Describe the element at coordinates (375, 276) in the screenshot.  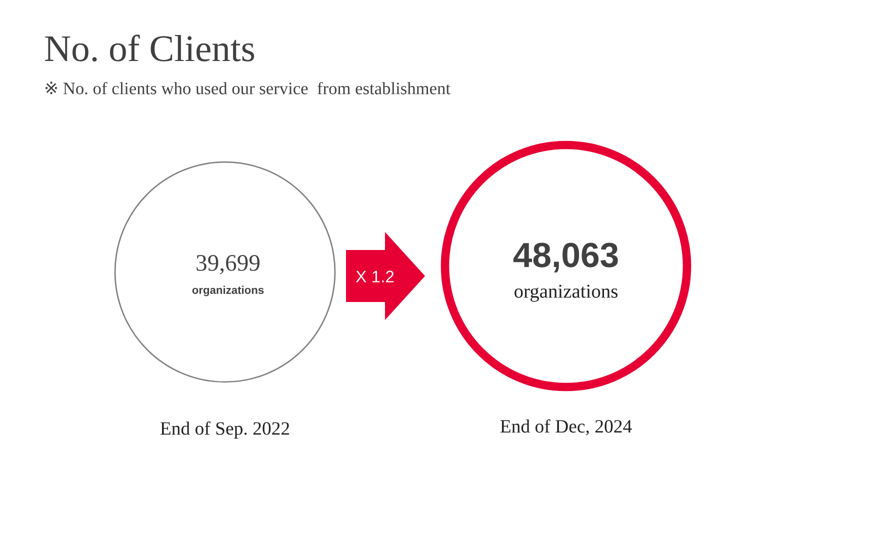
I see `text: X 1.2` at that location.